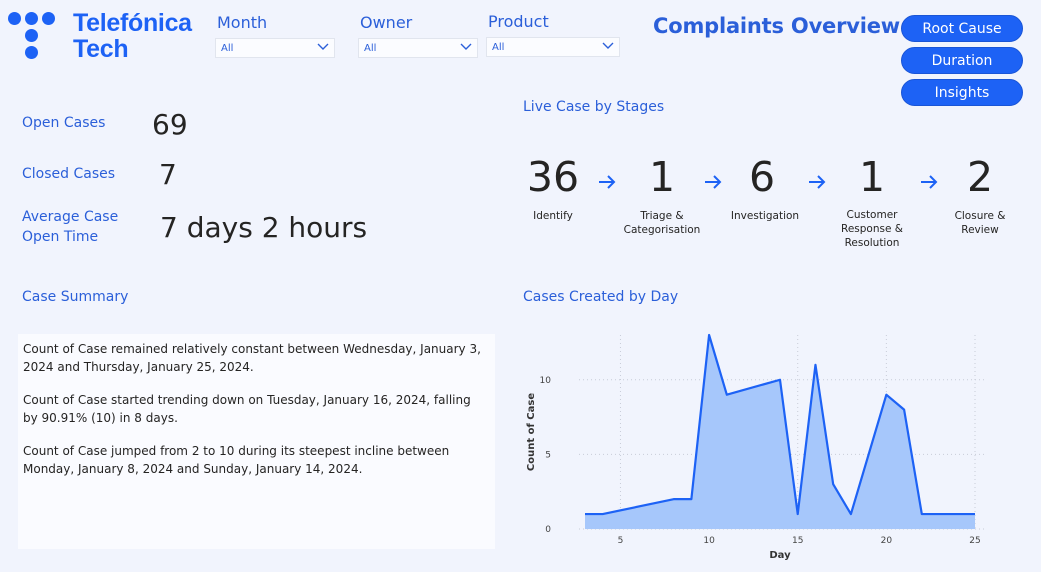 Image resolution: width=1041 pixels, height=572 pixels. Describe the element at coordinates (60, 237) in the screenshot. I see `average-open-time-label-line-2: Open Time` at that location.